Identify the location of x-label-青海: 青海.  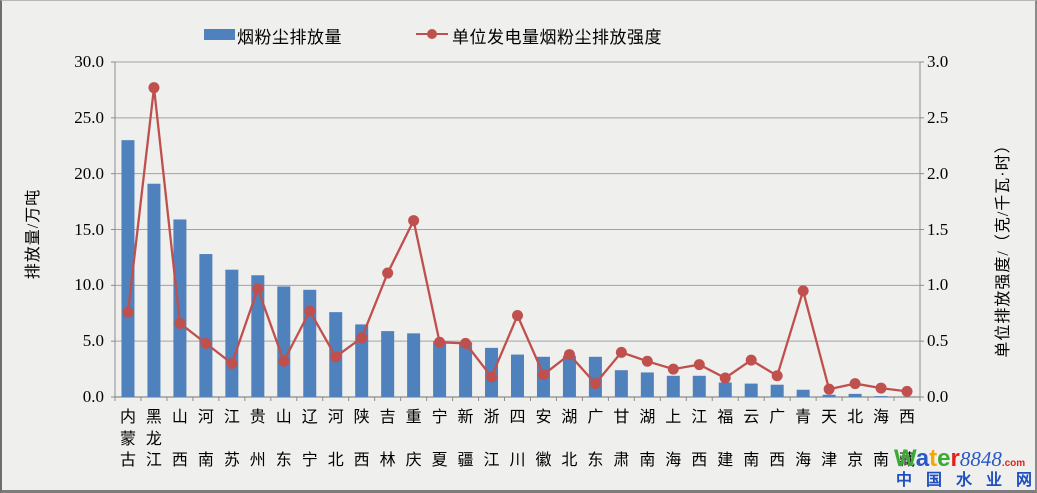
(803, 439).